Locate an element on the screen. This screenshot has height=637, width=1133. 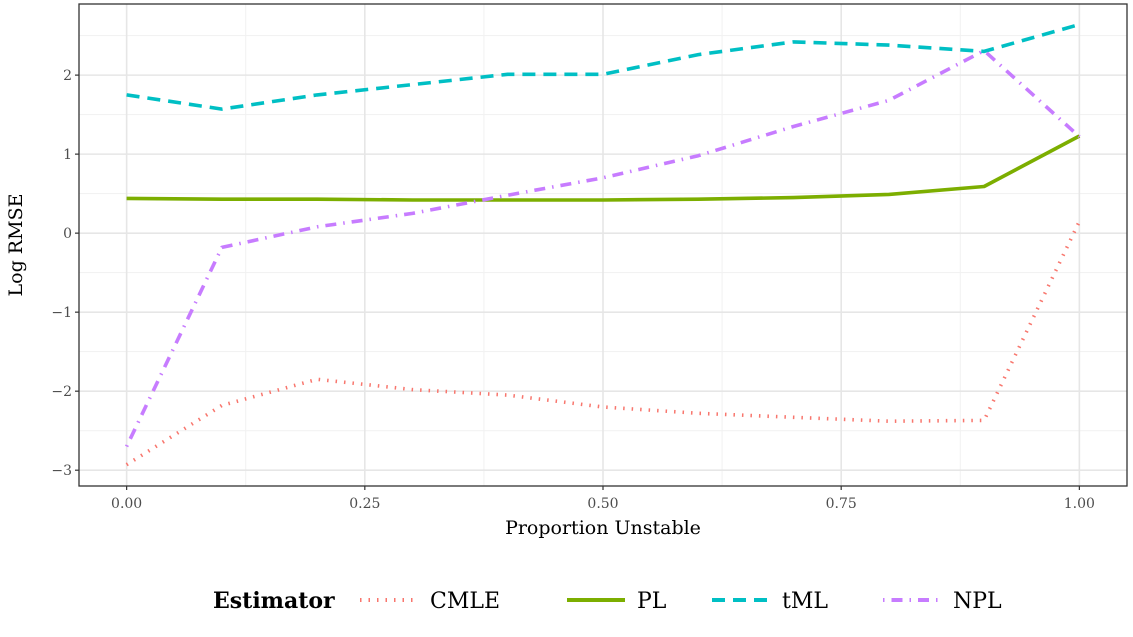
legend-title: Estimator is located at coordinates (274, 601).